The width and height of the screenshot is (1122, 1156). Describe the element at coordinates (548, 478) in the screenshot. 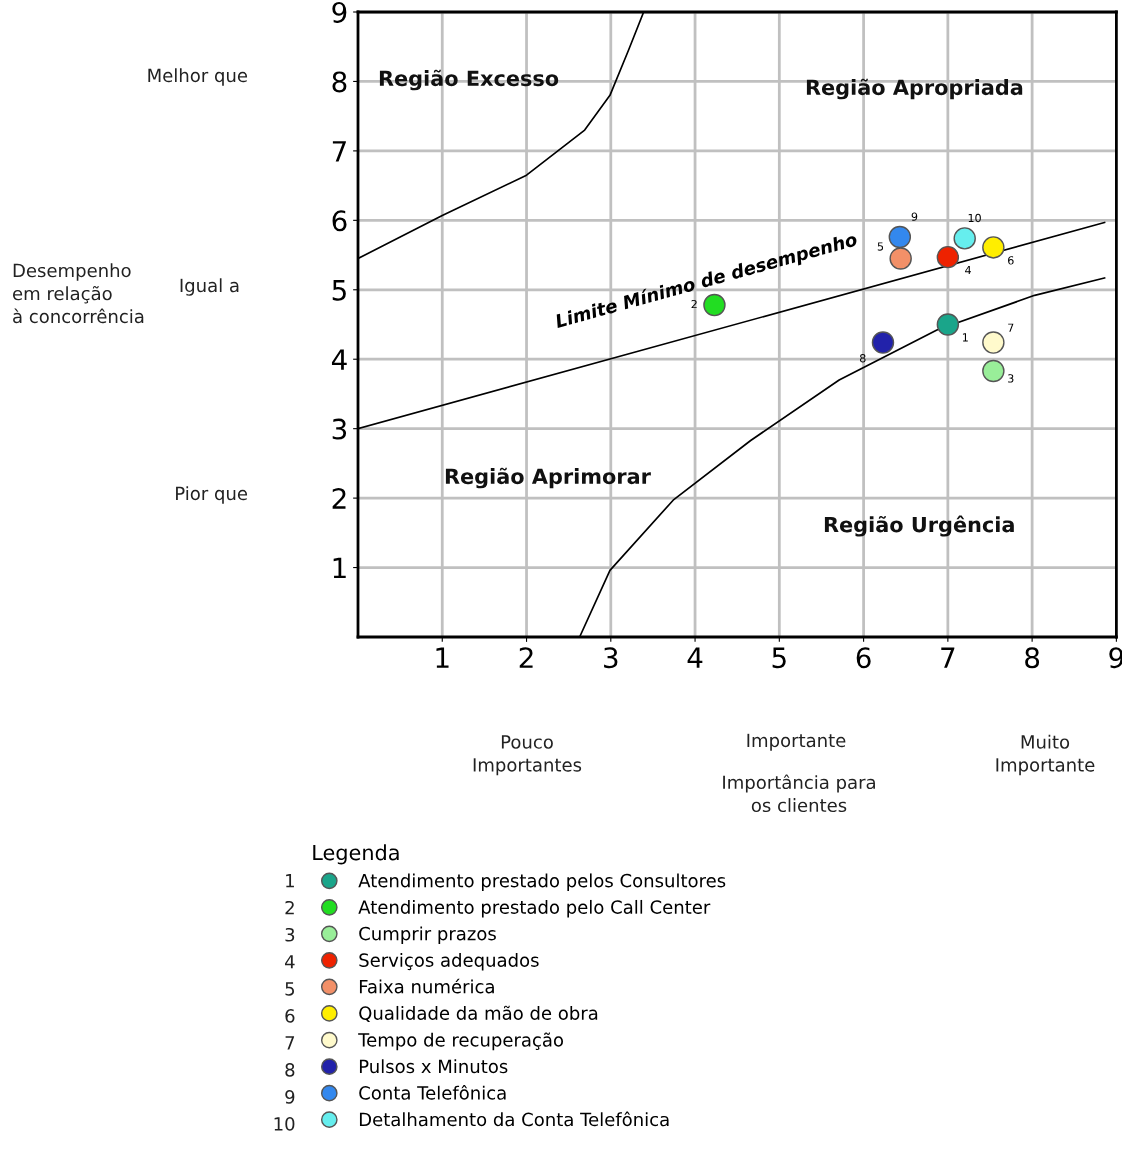

I see `annotation: Região Aprimorar` at that location.